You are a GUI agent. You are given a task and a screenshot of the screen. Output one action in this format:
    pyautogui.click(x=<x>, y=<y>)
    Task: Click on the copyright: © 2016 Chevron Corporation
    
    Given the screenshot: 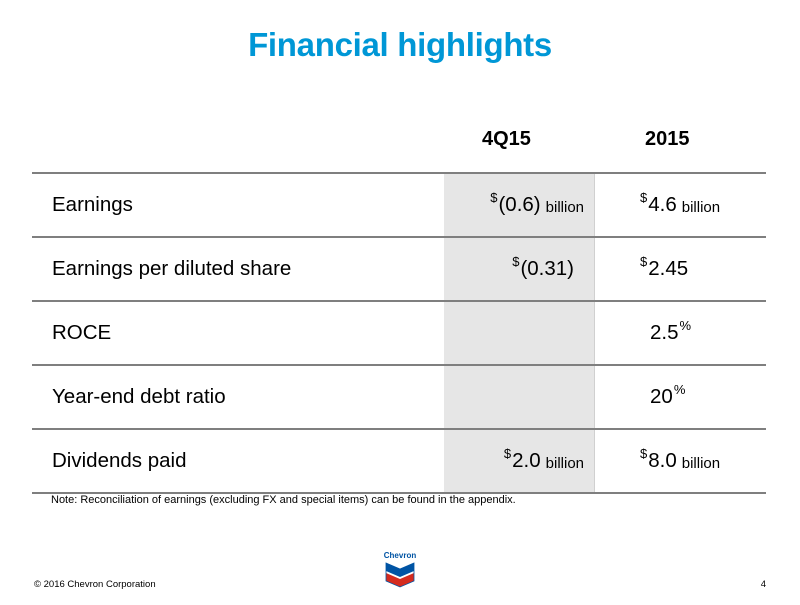 What is the action you would take?
    pyautogui.click(x=95, y=584)
    